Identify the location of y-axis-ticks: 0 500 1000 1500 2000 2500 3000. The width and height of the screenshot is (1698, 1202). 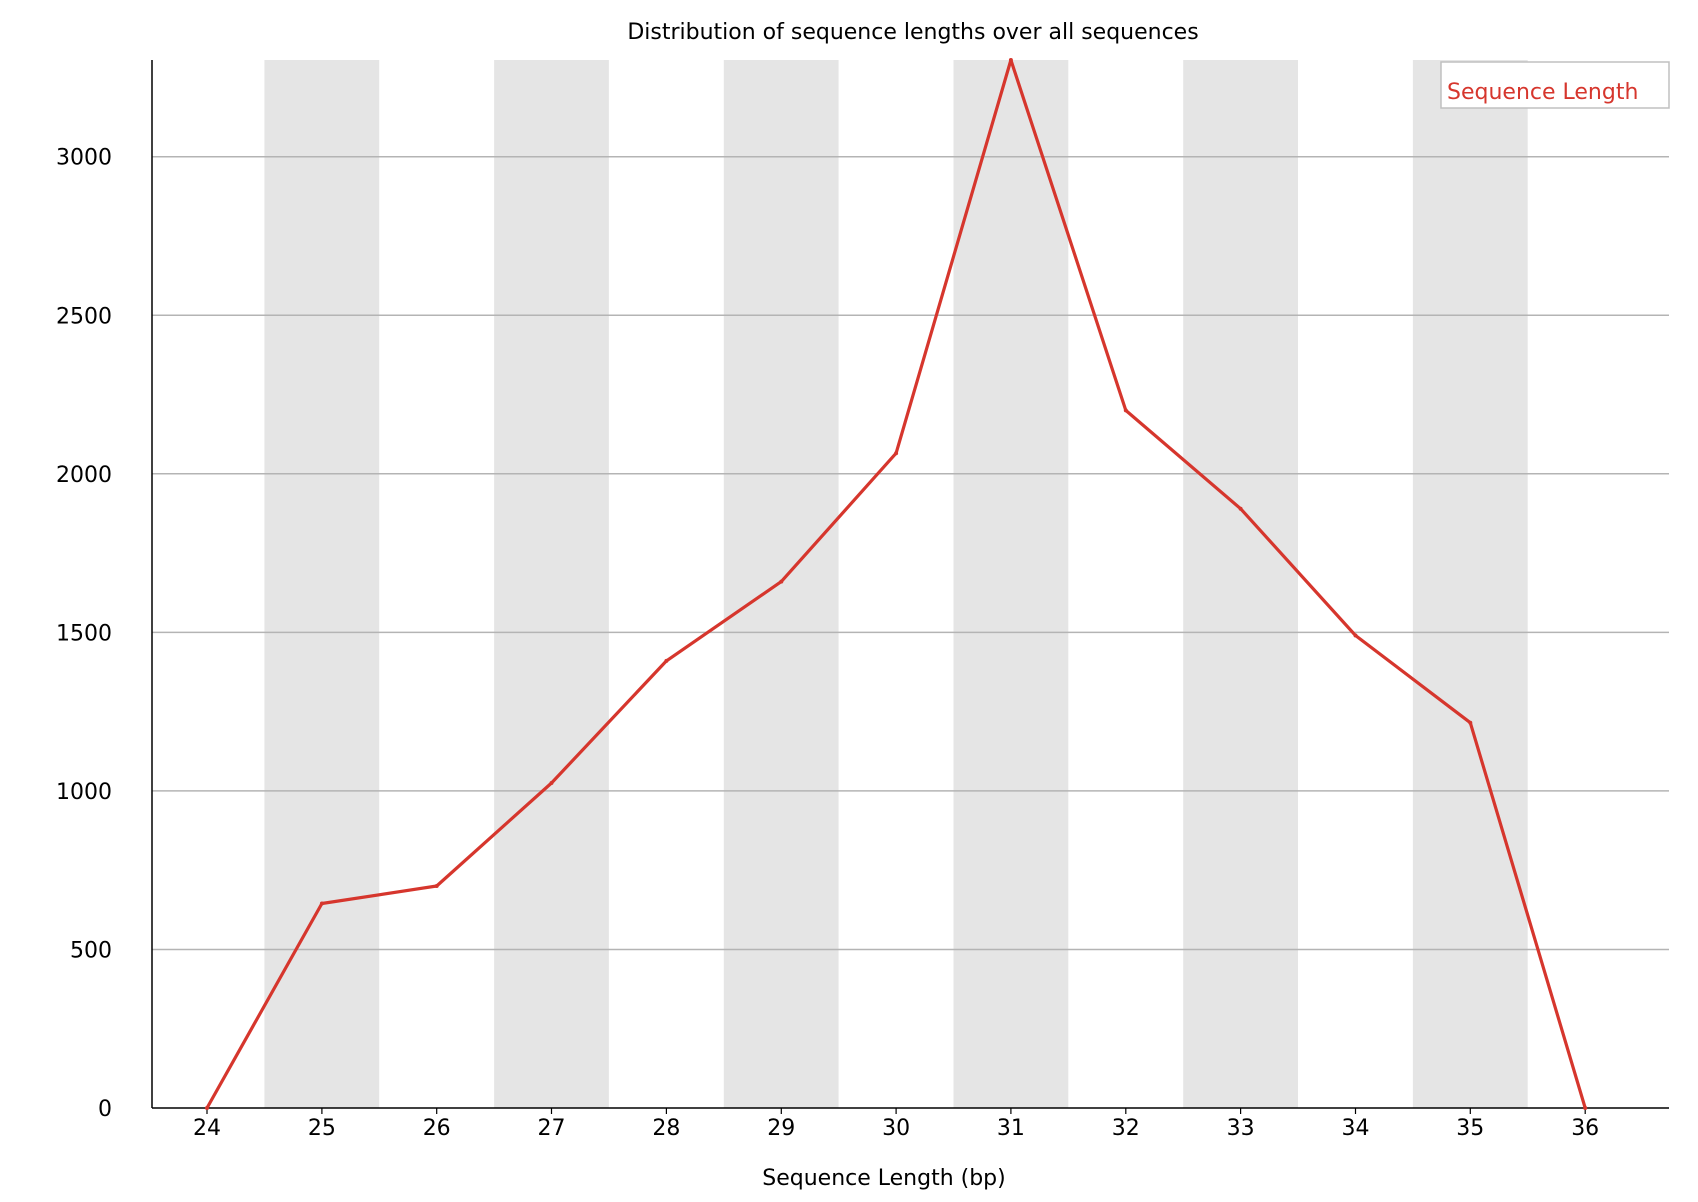
(84, 634).